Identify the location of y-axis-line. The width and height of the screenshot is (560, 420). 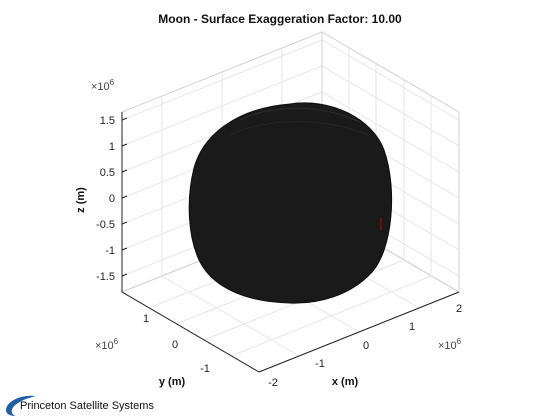
(190, 332).